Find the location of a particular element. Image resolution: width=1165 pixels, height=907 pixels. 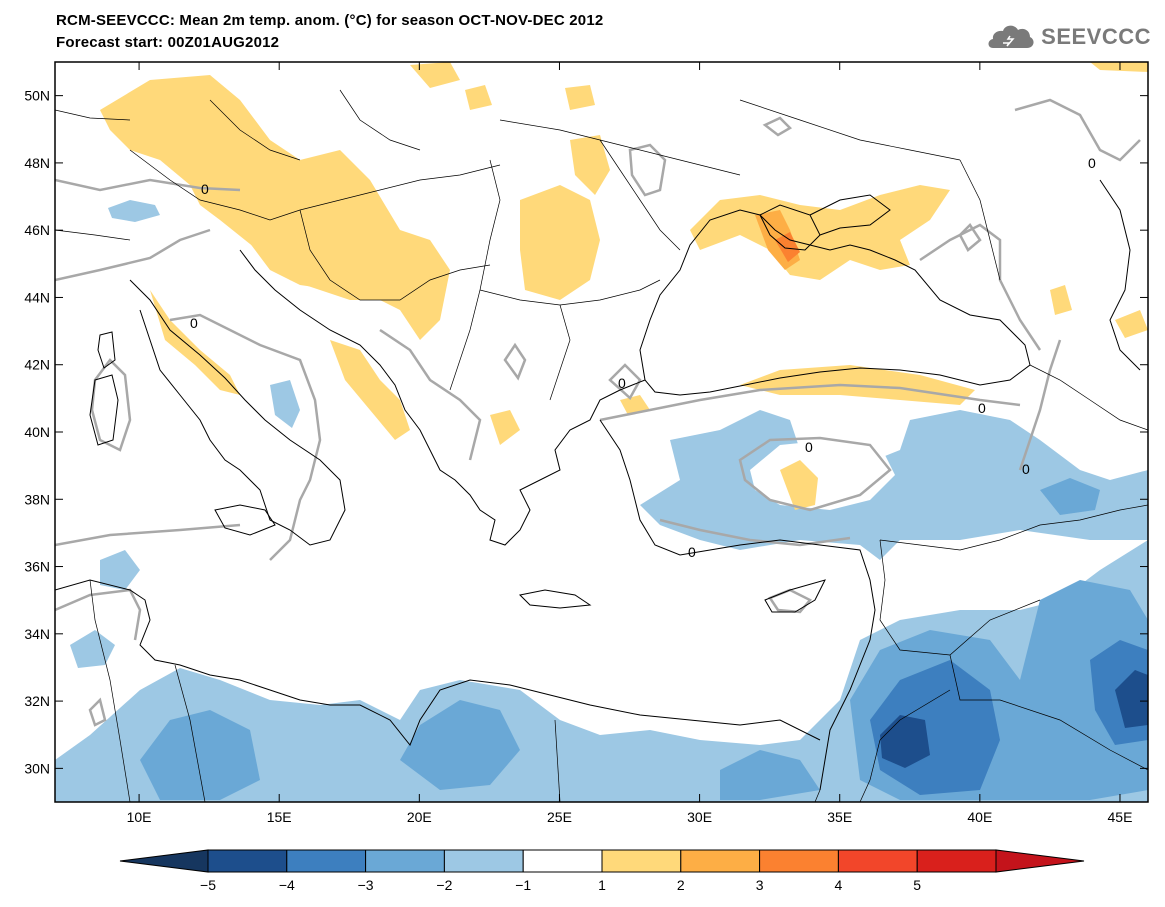

colorbar-label: −5 is located at coordinates (208, 885).